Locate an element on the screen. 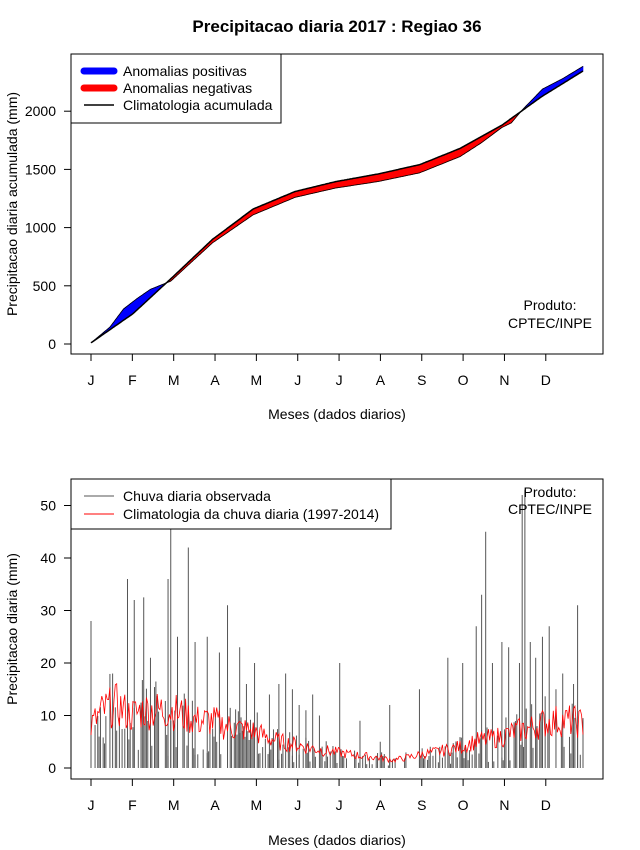  y-tick-label: 1000 is located at coordinates (40, 228).